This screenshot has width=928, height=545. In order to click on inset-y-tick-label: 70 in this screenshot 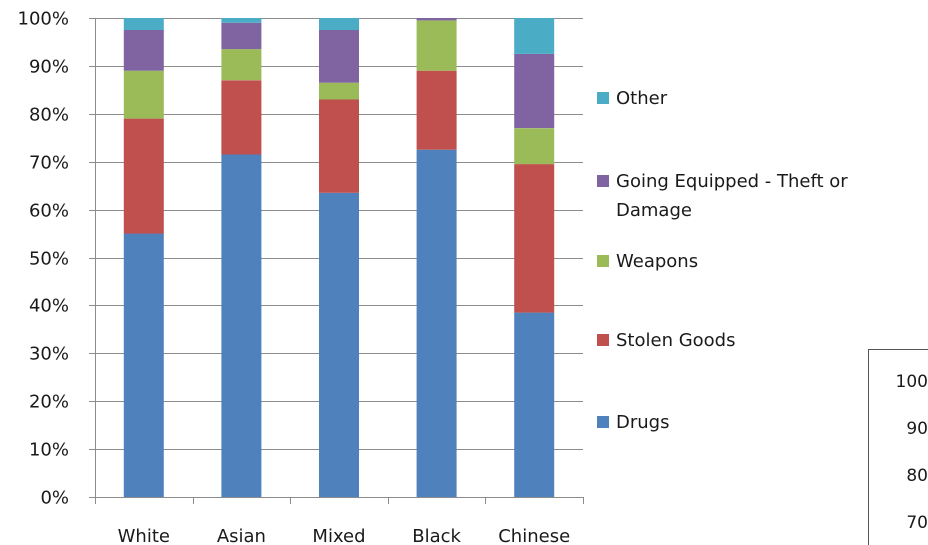, I will do `click(917, 523)`.